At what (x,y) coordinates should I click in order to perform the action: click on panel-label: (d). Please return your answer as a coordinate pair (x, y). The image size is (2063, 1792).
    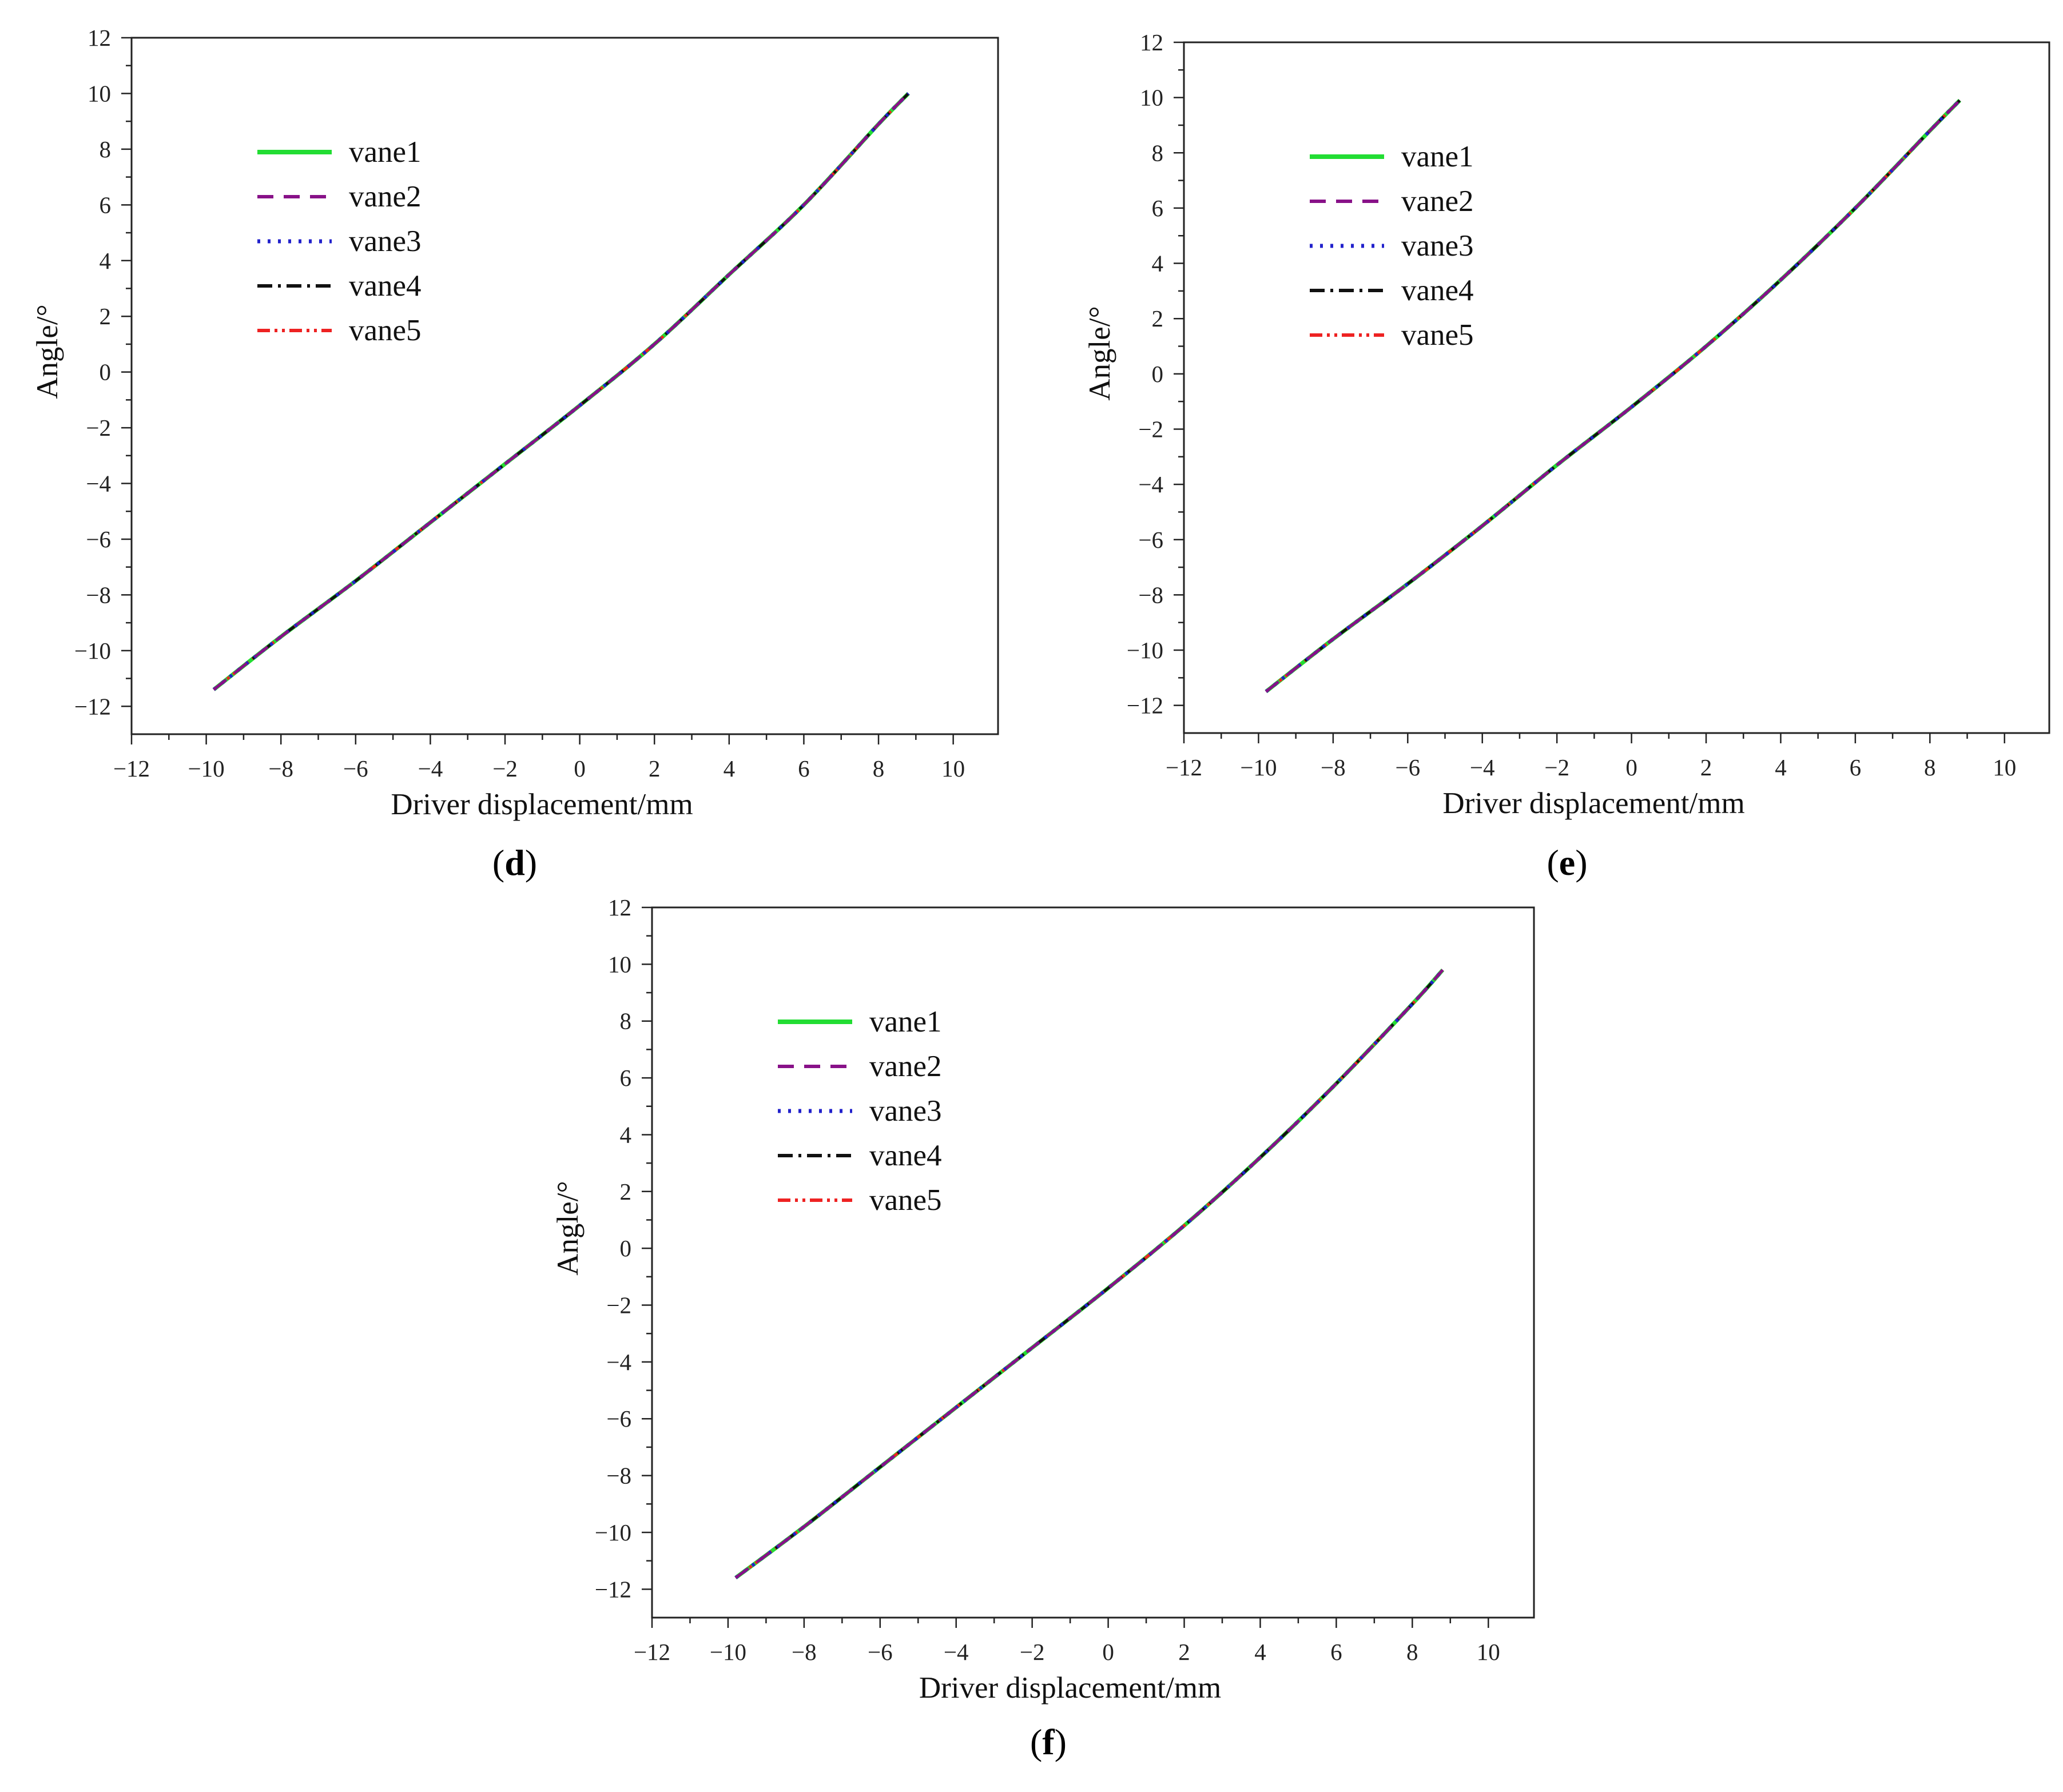
    Looking at the image, I should click on (514, 862).